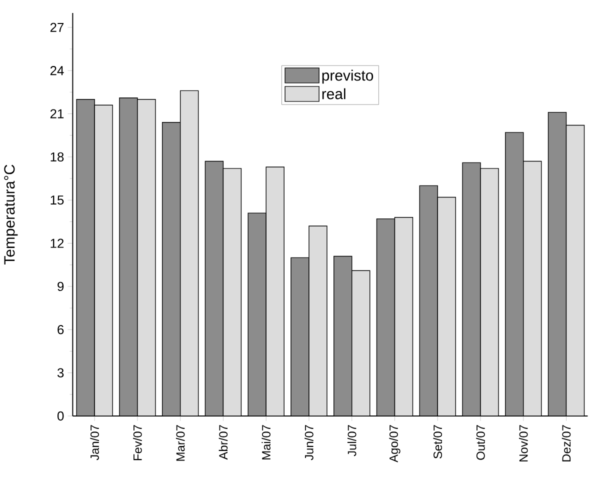 The width and height of the screenshot is (593, 481). Describe the element at coordinates (566, 443) in the screenshot. I see `x-tick-label: Dez/07` at that location.